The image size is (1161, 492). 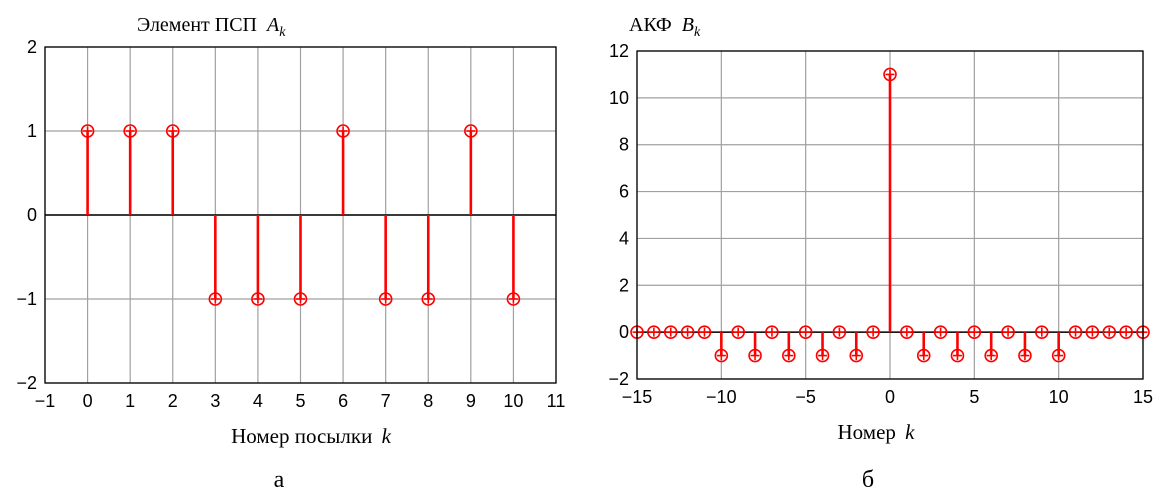 What do you see at coordinates (619, 98) in the screenshot?
I see `chartB-y-tick-6: 10` at bounding box center [619, 98].